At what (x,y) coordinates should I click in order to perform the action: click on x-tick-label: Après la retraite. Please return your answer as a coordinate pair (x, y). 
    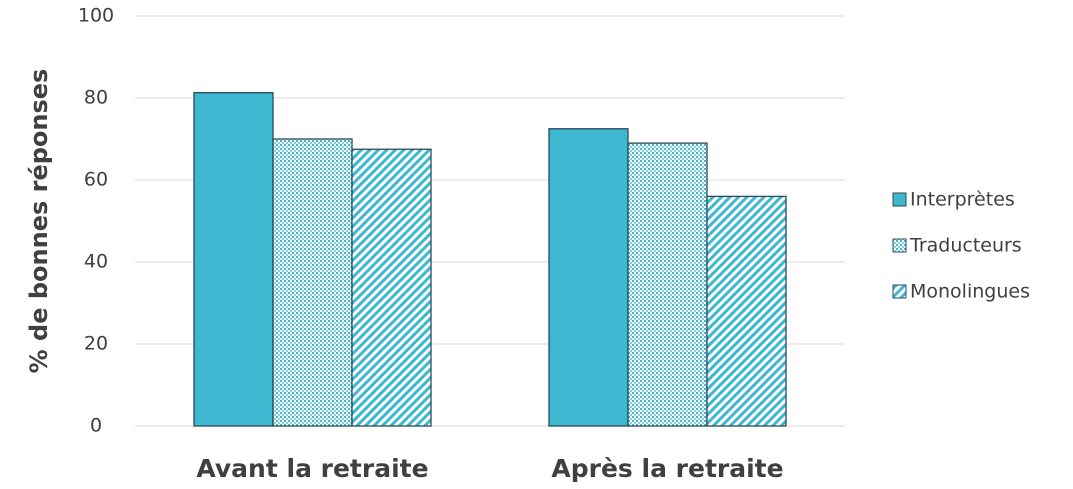
    Looking at the image, I should click on (667, 468).